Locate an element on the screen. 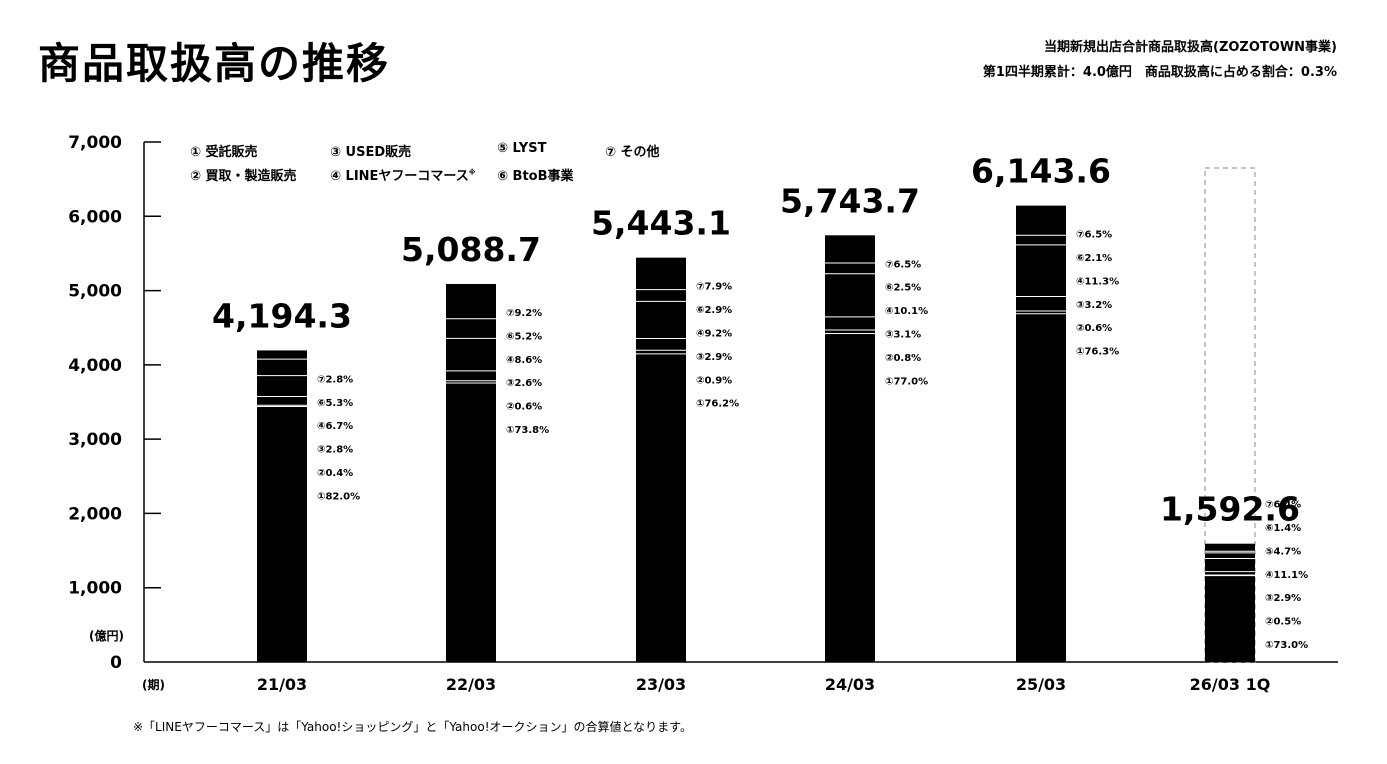 The image size is (1387, 764). bar-total-label: 4,194.3 is located at coordinates (282, 315).